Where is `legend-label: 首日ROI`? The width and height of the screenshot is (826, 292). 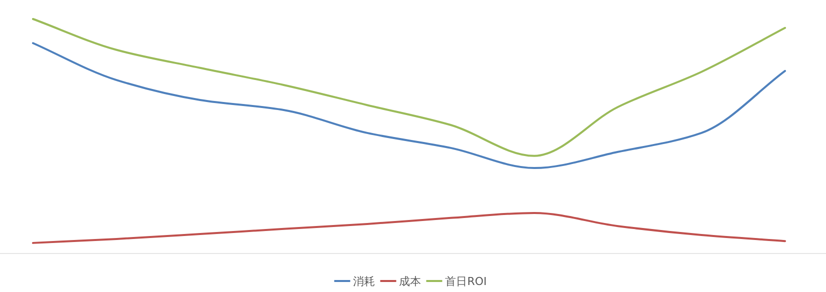 legend-label: 首日ROI is located at coordinates (466, 281).